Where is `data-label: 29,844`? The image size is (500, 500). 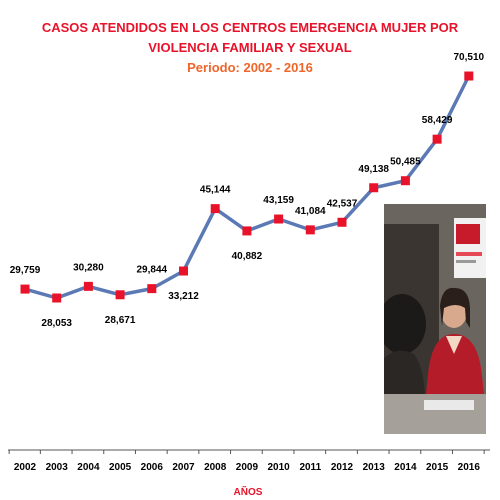
data-label: 29,844 is located at coordinates (152, 270).